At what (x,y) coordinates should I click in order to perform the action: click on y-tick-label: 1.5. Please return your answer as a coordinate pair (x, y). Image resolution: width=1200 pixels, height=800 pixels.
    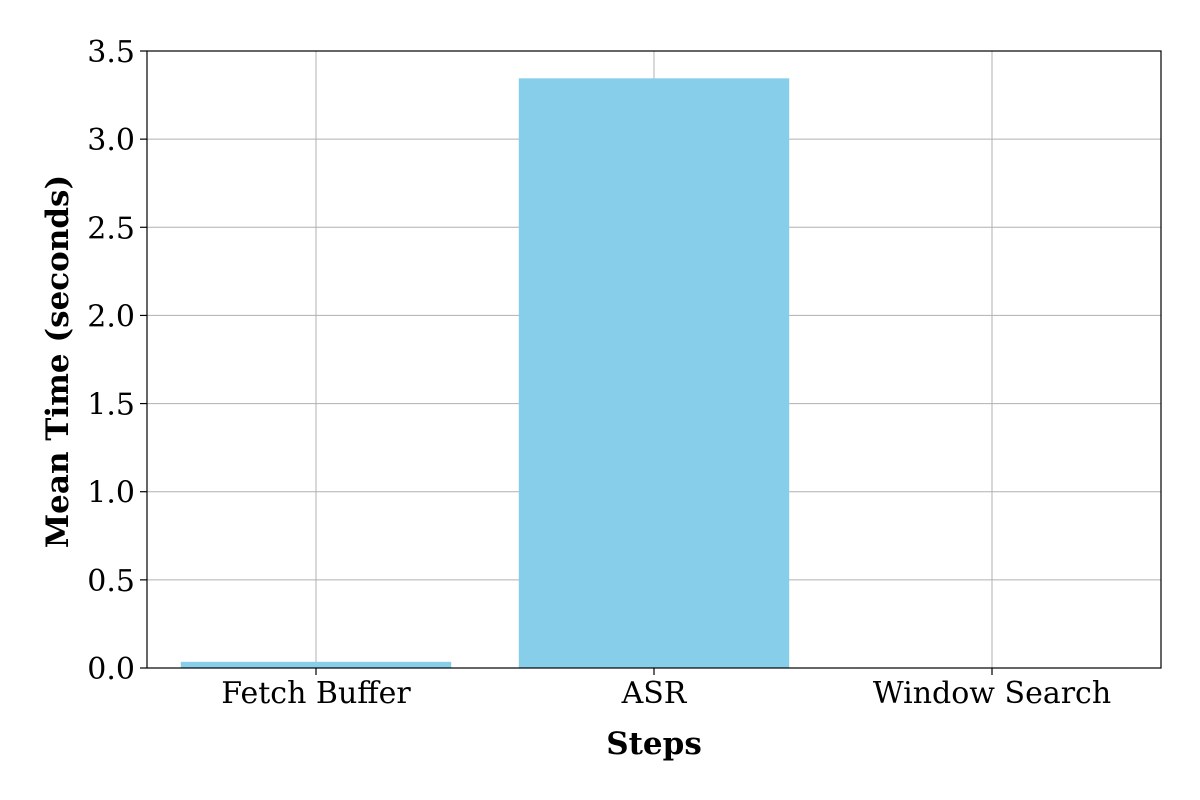
    Looking at the image, I should click on (111, 405).